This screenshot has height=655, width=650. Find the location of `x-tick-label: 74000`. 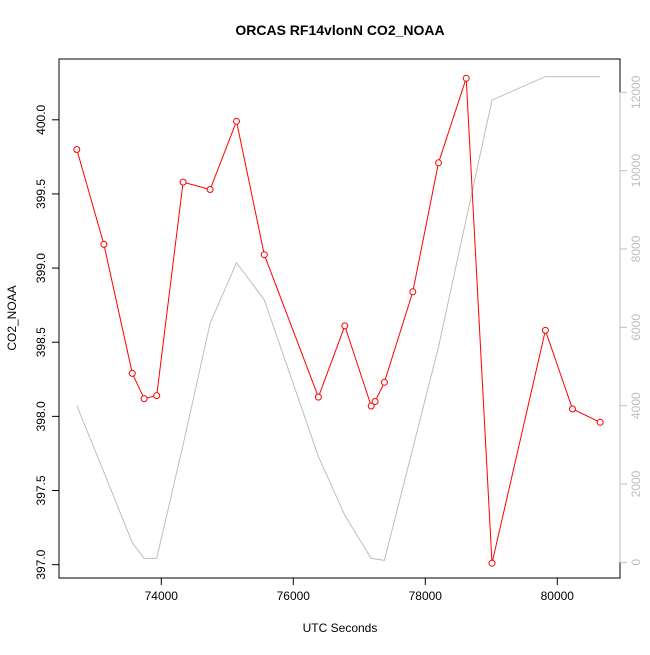

x-tick-label: 74000 is located at coordinates (162, 596).